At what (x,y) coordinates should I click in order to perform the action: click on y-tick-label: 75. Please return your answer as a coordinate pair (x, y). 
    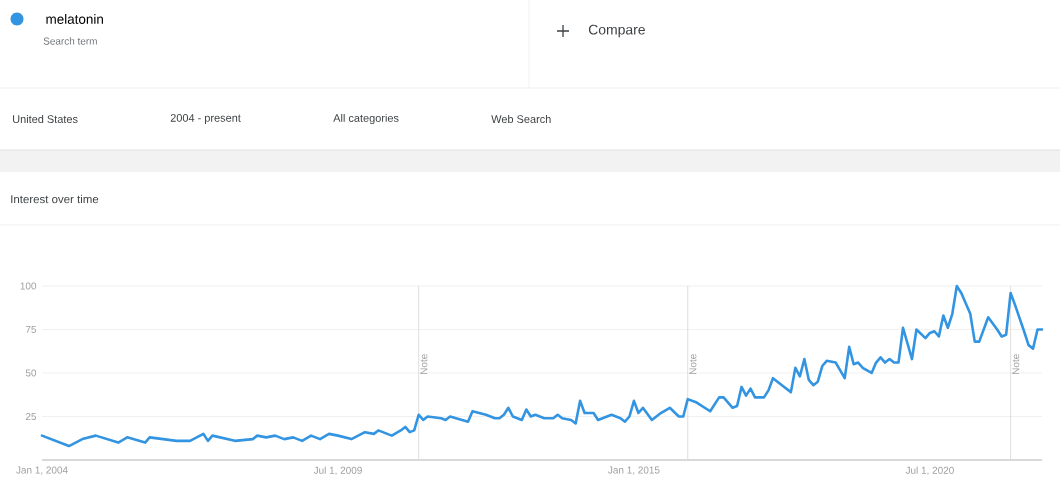
    Looking at the image, I should click on (31, 329).